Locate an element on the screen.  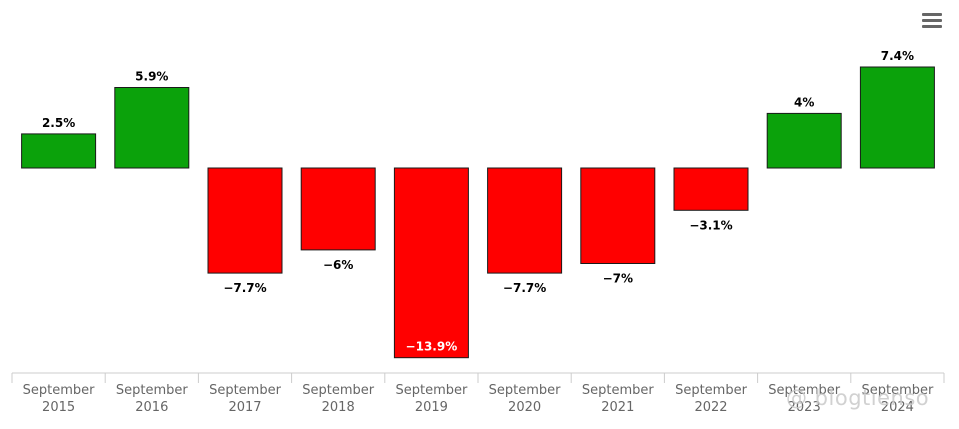
data-label-7: −3.1% is located at coordinates (710, 225).